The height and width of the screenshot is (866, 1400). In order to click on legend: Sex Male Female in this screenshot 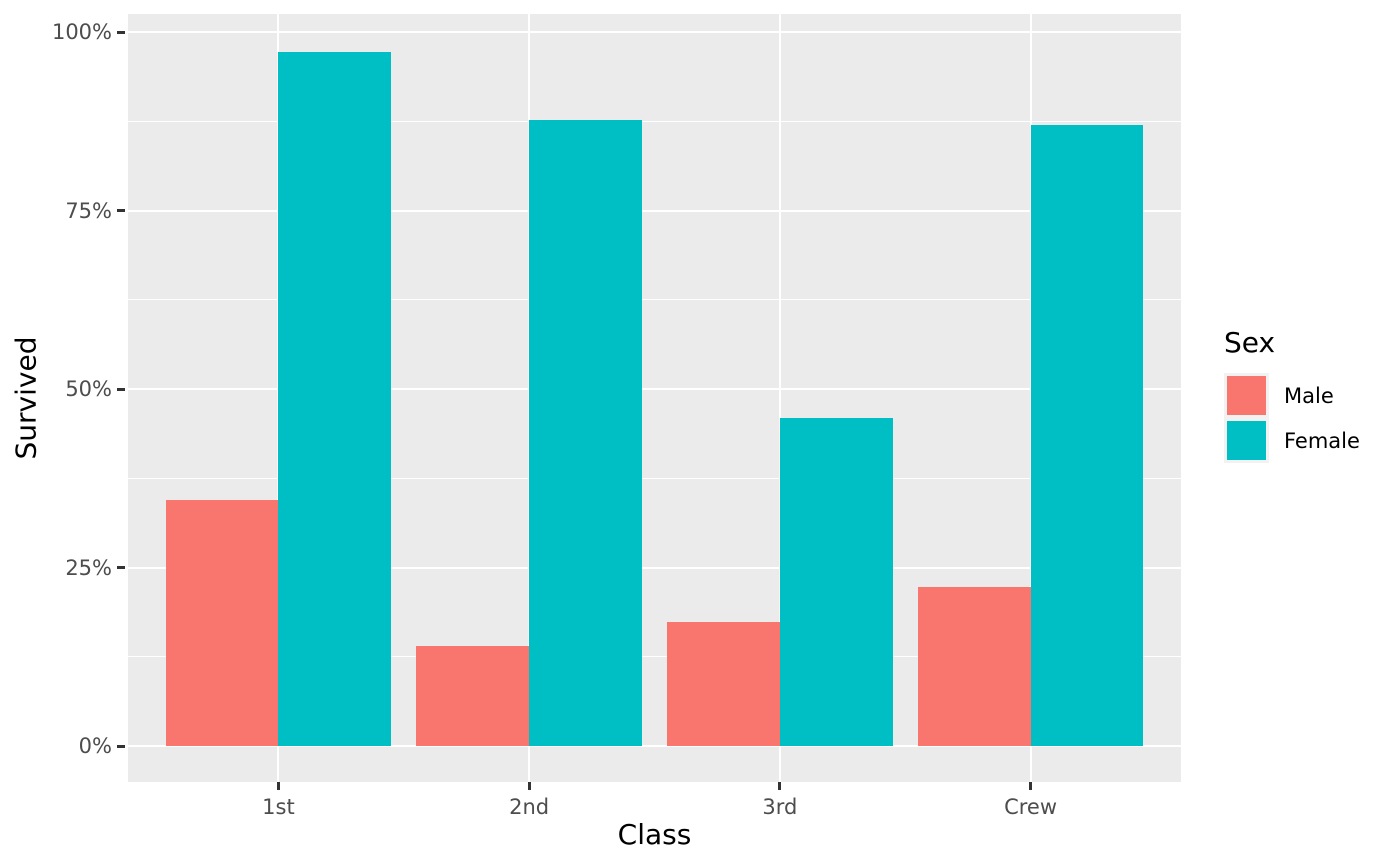, I will do `click(1292, 394)`.